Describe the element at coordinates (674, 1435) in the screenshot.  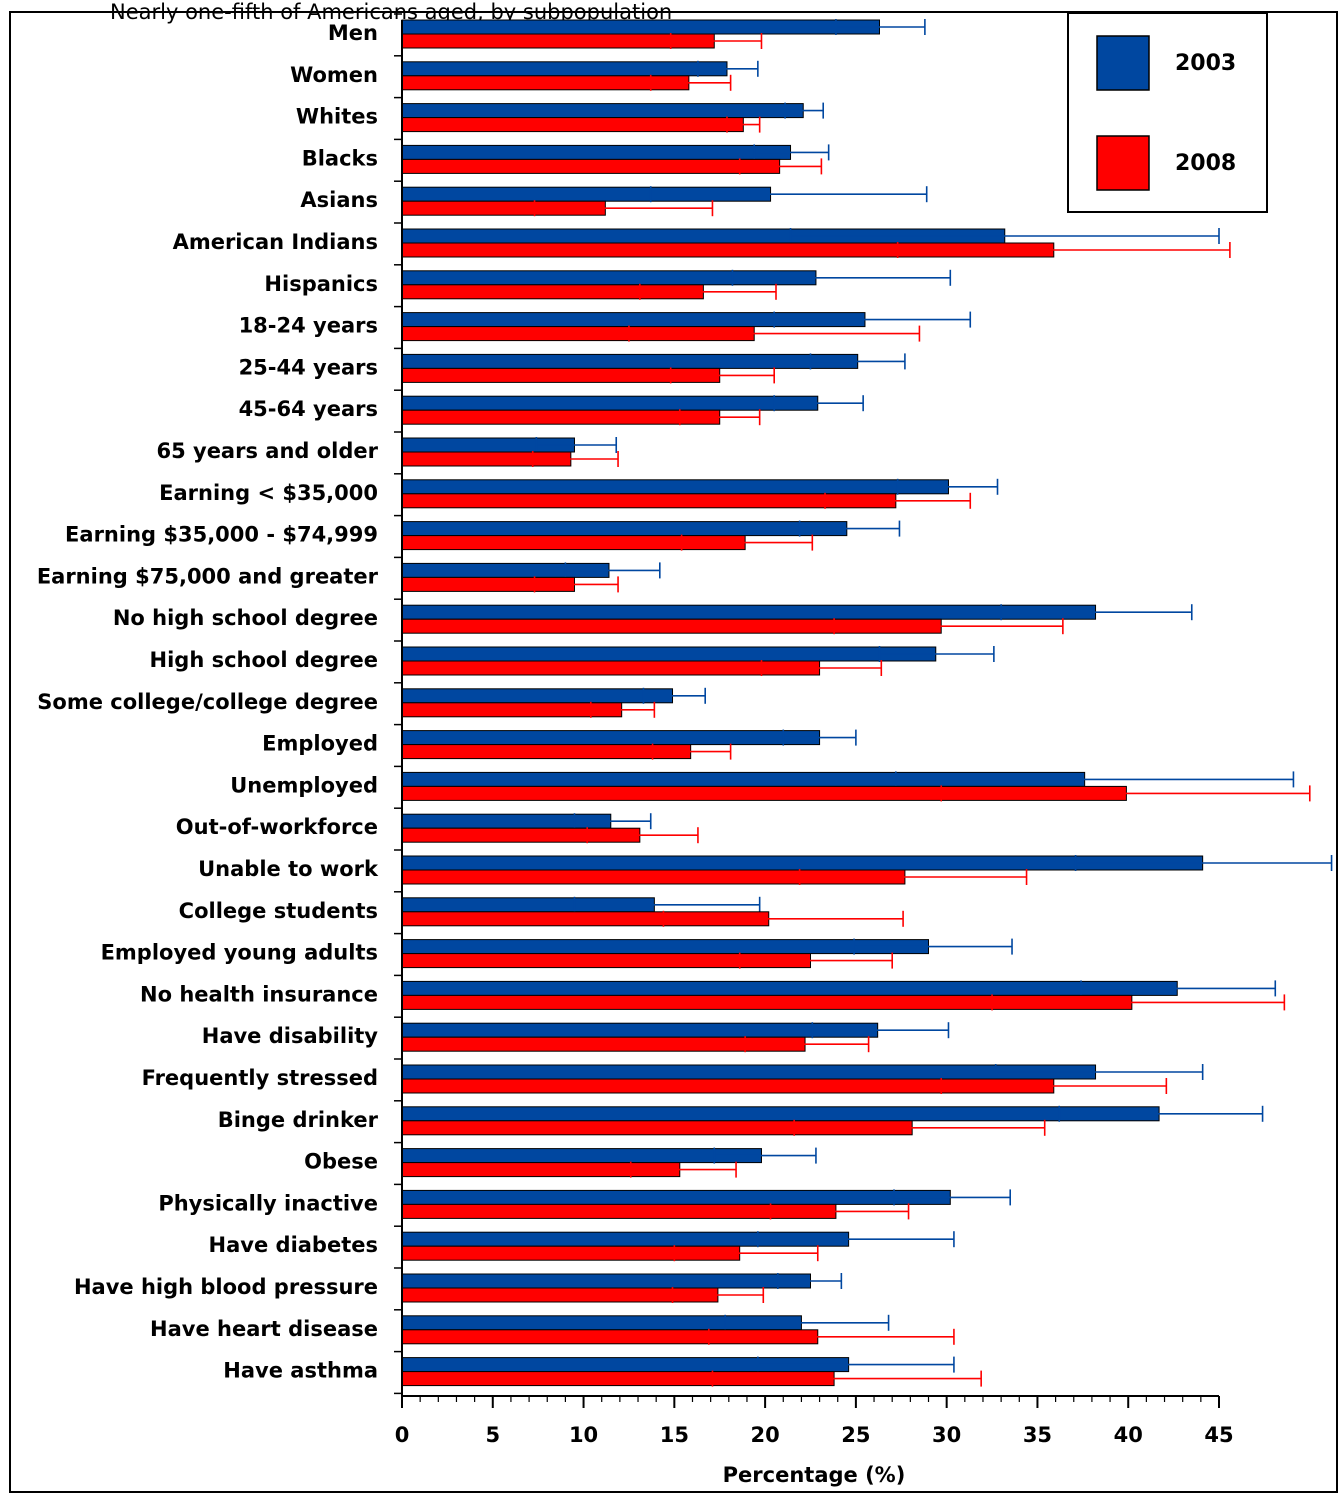
I see `x-tick-label-15: 15` at that location.